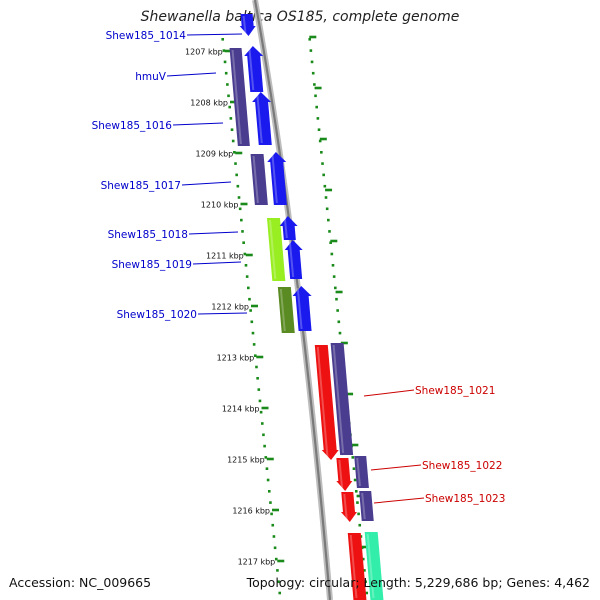 This screenshot has height=600, width=600. What do you see at coordinates (151, 77) in the screenshot?
I see `gene-label-left: hmuV` at bounding box center [151, 77].